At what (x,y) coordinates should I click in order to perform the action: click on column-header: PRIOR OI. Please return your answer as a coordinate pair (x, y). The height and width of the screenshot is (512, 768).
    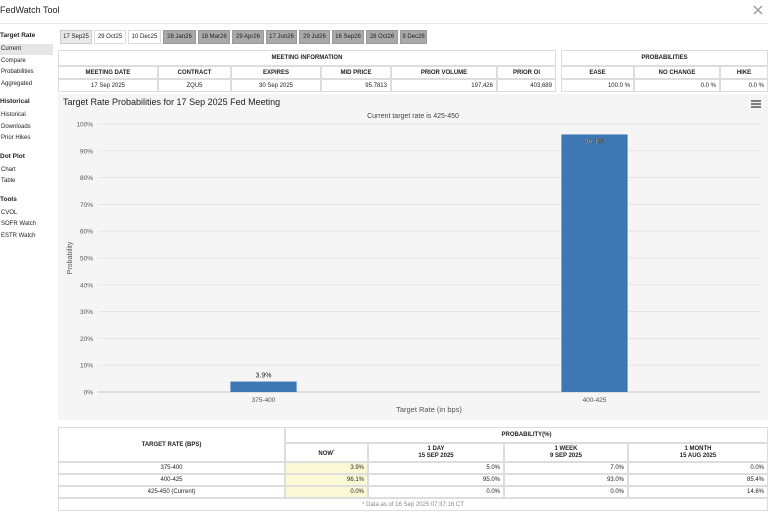
    Looking at the image, I should click on (526, 72).